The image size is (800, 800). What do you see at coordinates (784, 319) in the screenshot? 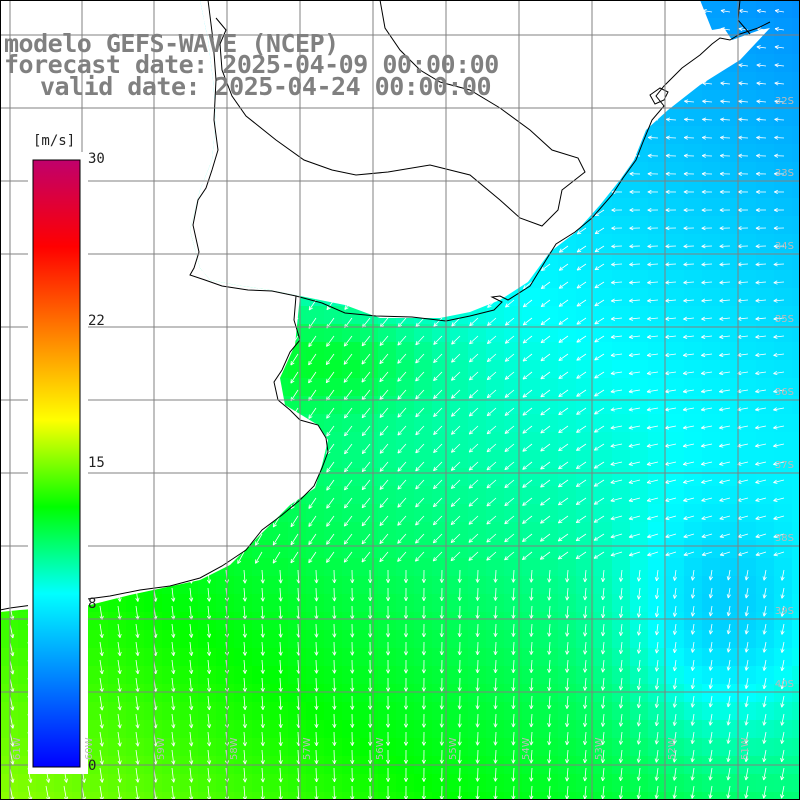
I see `latitude-label: 35S` at bounding box center [784, 319].